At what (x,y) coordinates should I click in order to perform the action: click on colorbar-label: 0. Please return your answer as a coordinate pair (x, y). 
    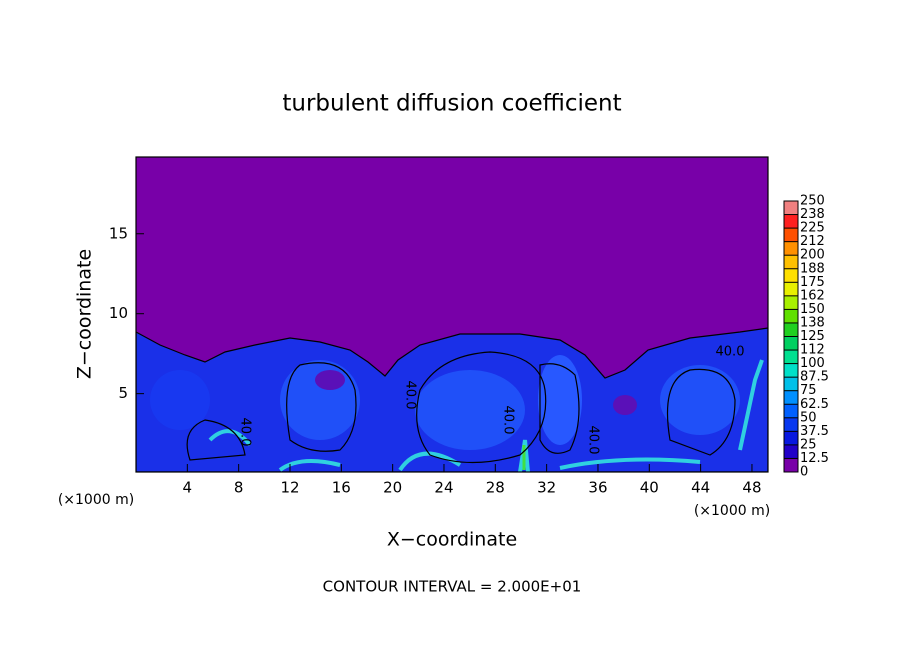
    Looking at the image, I should click on (804, 472).